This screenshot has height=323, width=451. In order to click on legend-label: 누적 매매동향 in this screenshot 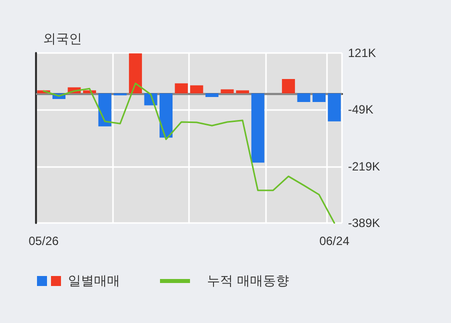, I will do `click(248, 281)`.